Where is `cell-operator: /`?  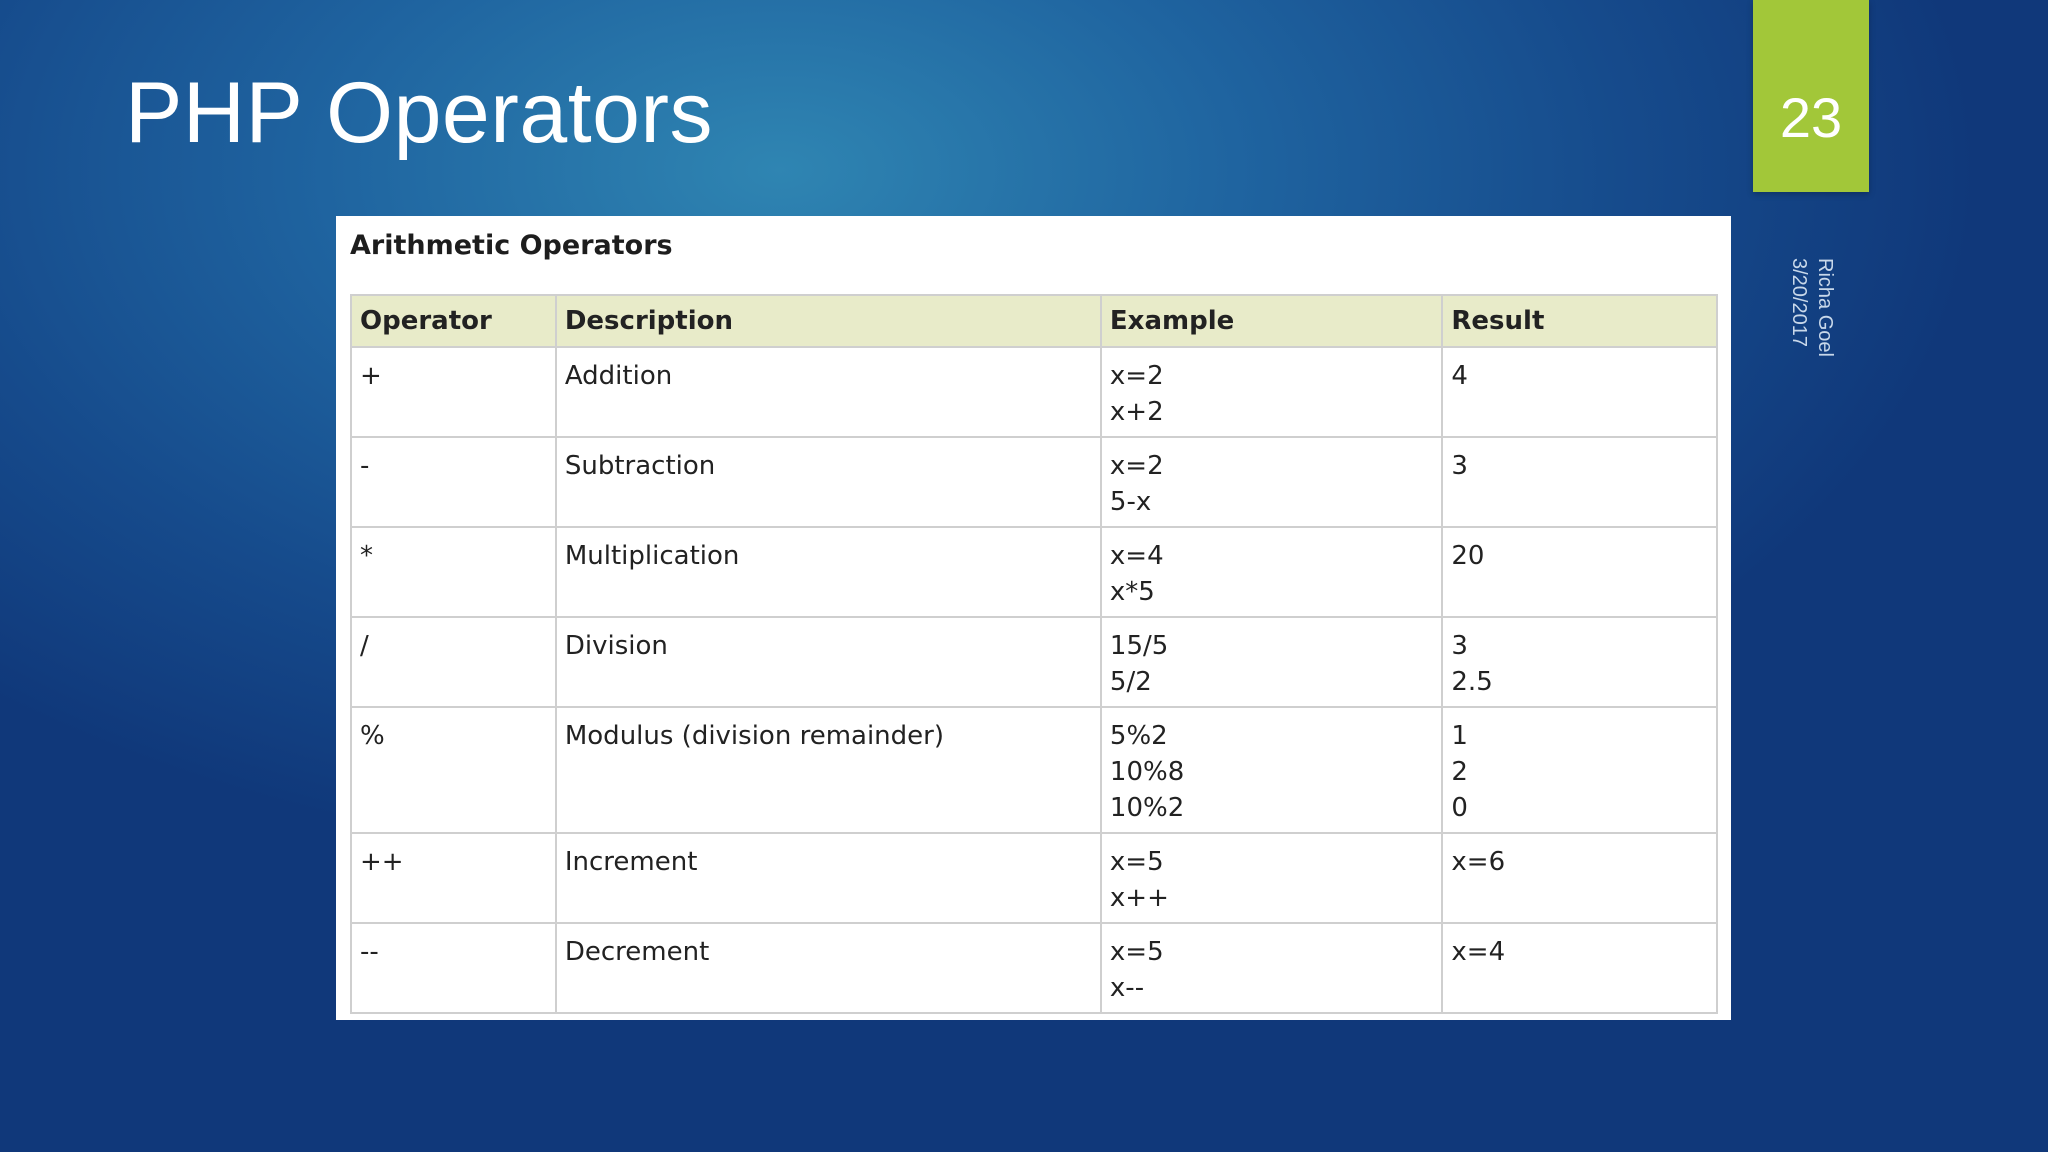 cell-operator: / is located at coordinates (453, 662).